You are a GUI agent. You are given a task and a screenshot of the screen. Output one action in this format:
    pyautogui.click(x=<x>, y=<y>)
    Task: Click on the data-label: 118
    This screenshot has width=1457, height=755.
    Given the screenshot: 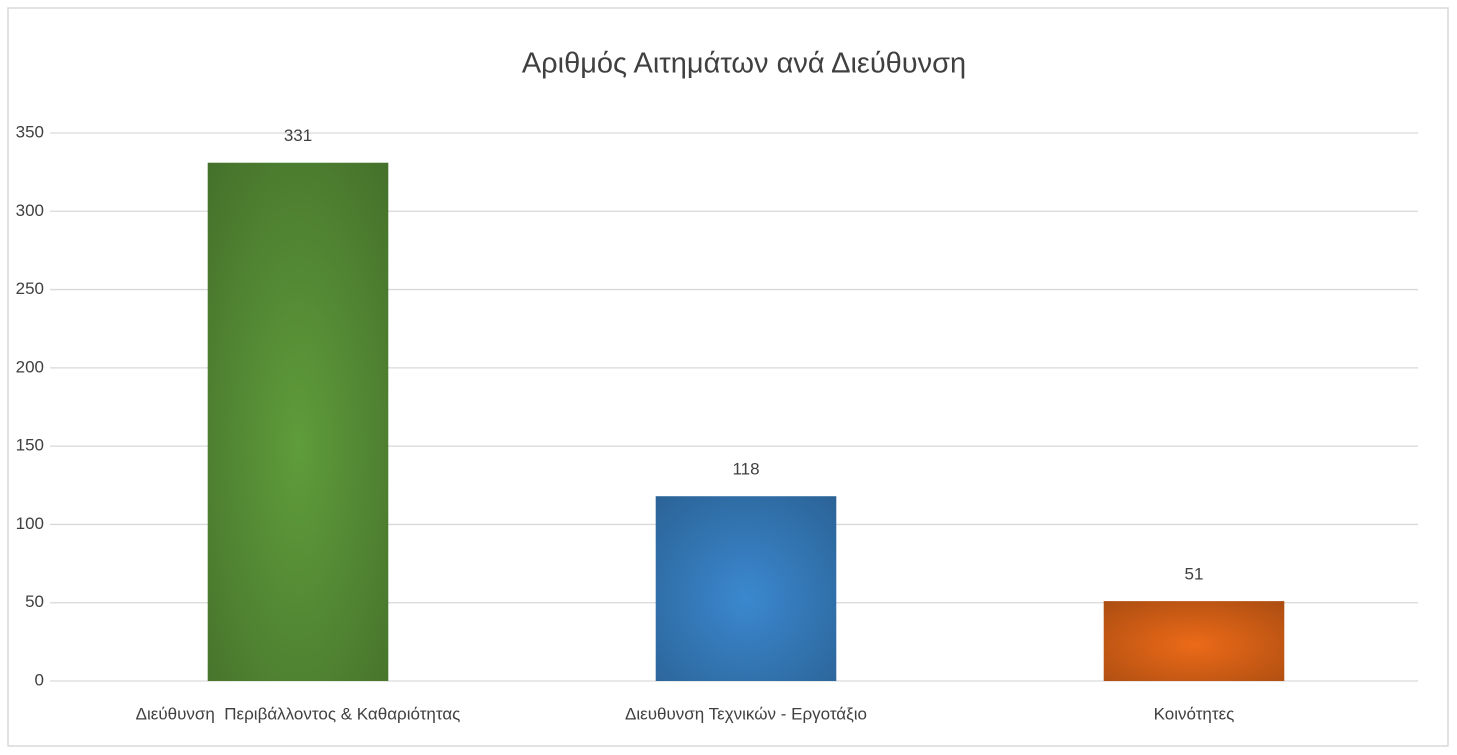 What is the action you would take?
    pyautogui.click(x=745, y=469)
    